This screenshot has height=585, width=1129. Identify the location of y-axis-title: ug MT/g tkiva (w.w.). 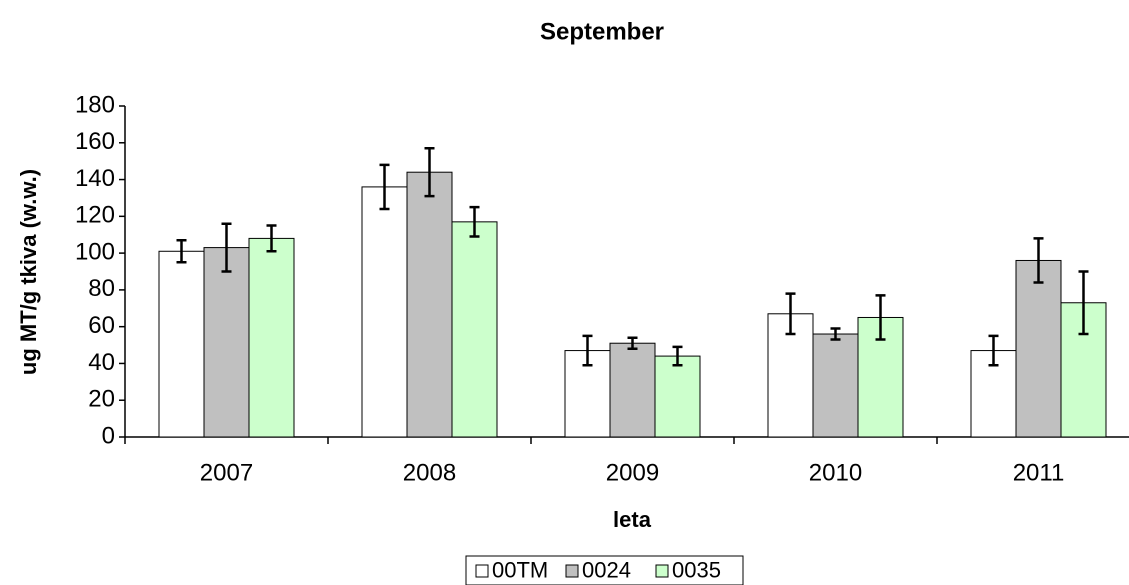
(28, 272).